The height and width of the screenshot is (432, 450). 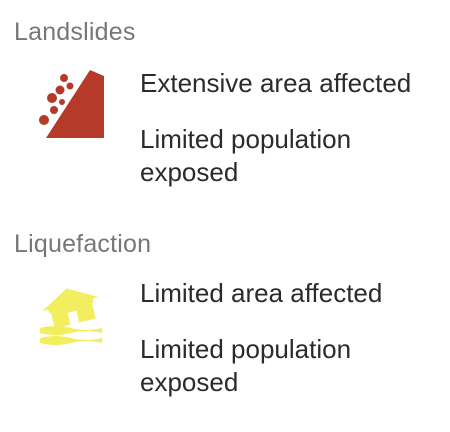 What do you see at coordinates (276, 83) in the screenshot?
I see `landslides-area-text: Extensive area affected` at bounding box center [276, 83].